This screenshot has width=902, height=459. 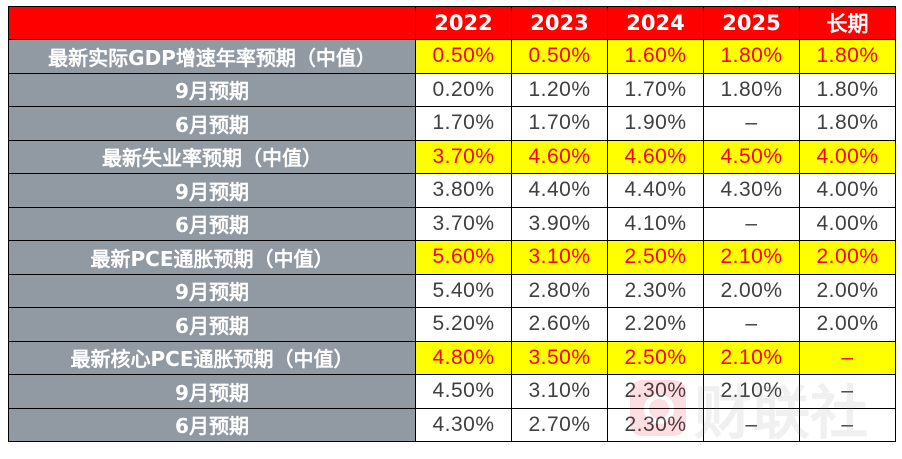 What do you see at coordinates (655, 223) in the screenshot?
I see `table-cell-2024: 4.10%` at bounding box center [655, 223].